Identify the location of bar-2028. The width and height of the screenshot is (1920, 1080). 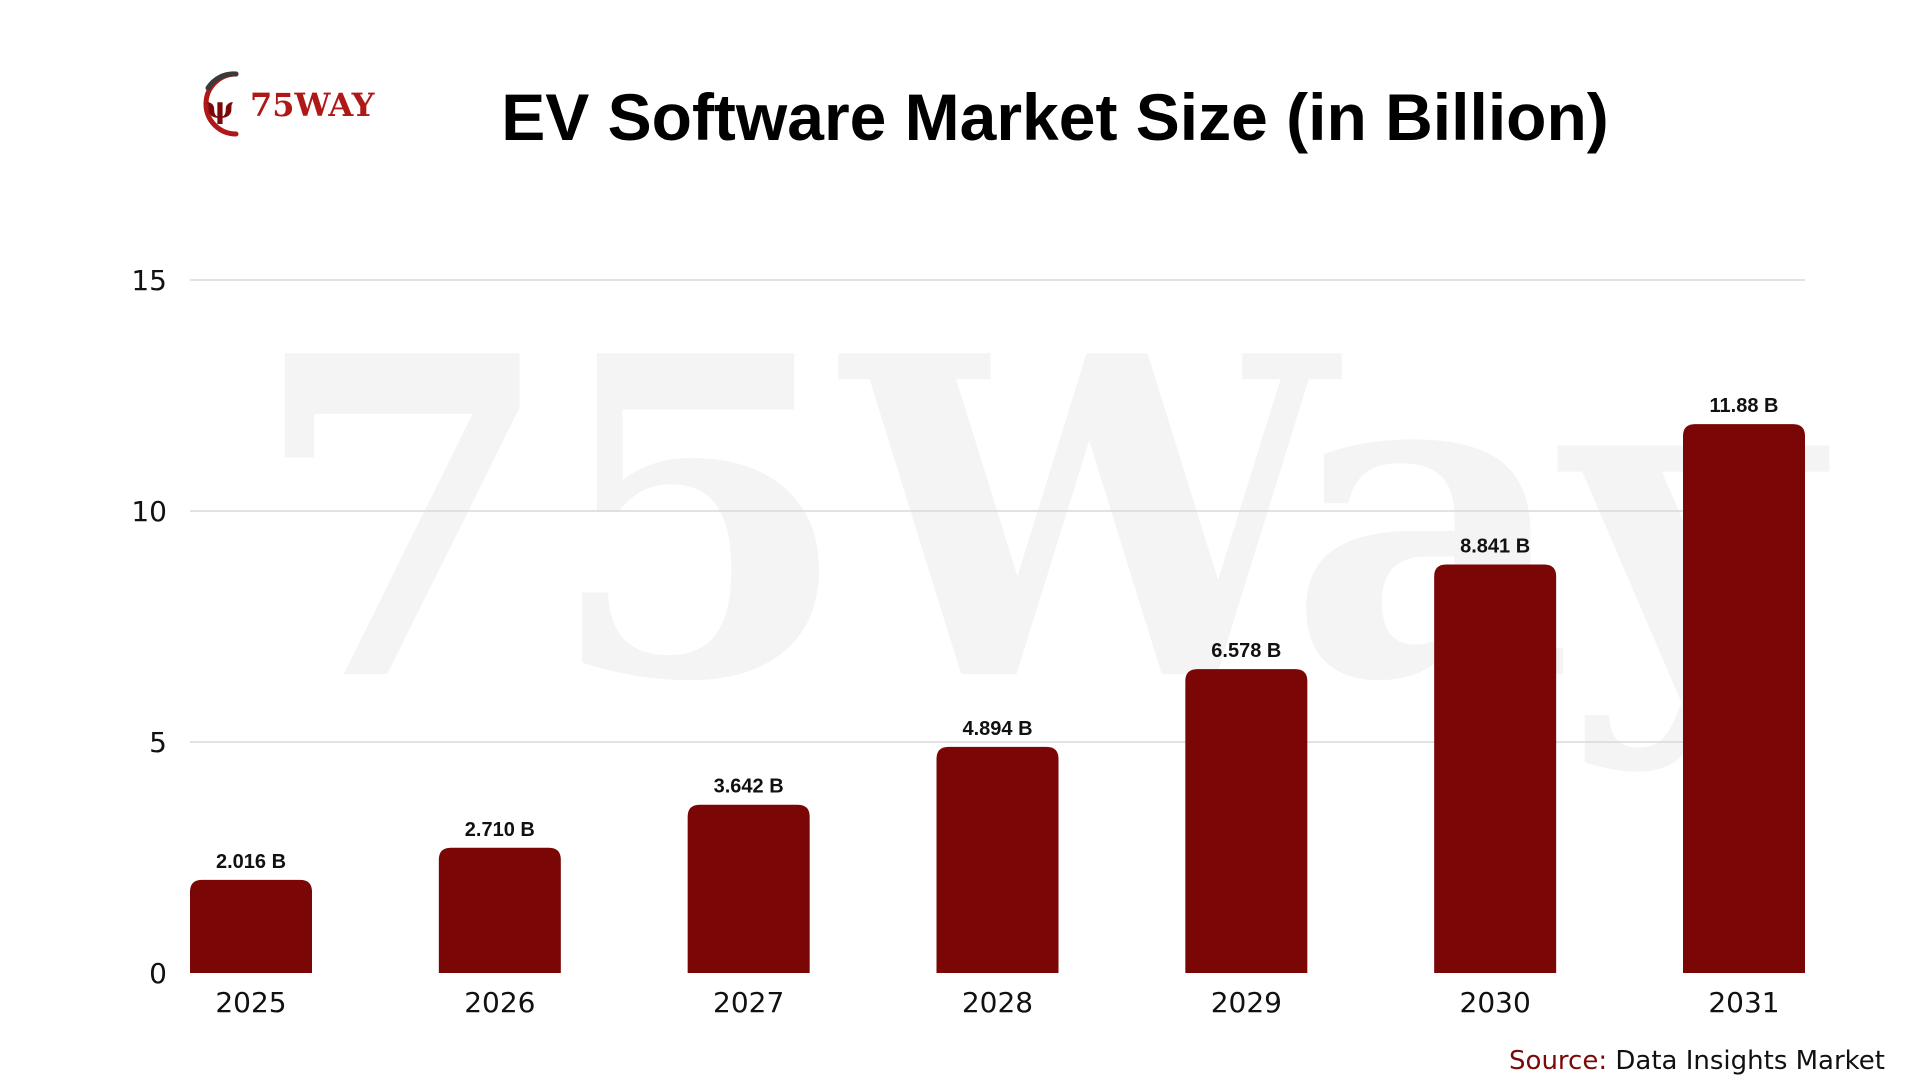
(997, 859).